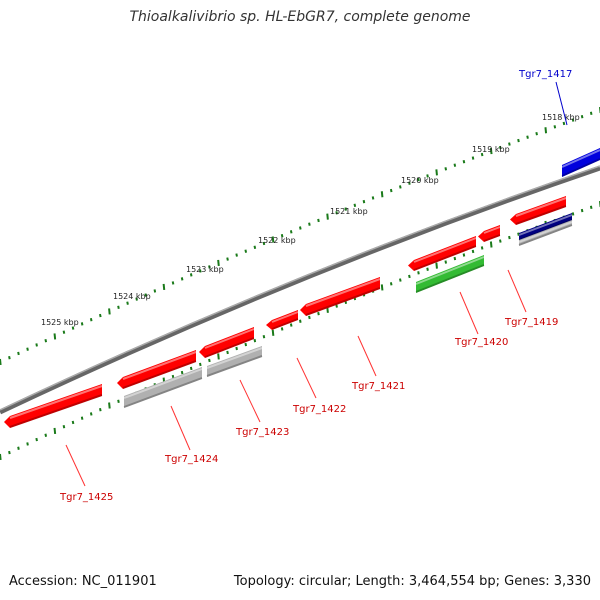 The width and height of the screenshot is (600, 600). I want to click on gene-gray-feature-1-shade, so click(545, 235).